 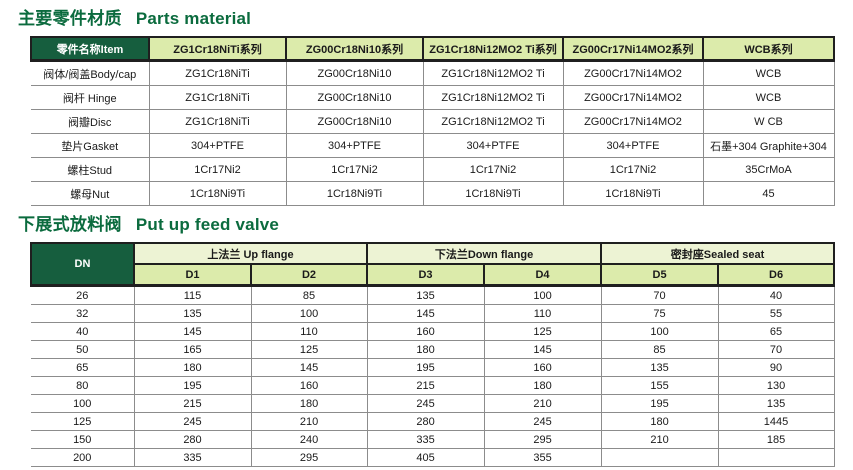 I want to click on dim-col-header: D4, so click(x=543, y=275).